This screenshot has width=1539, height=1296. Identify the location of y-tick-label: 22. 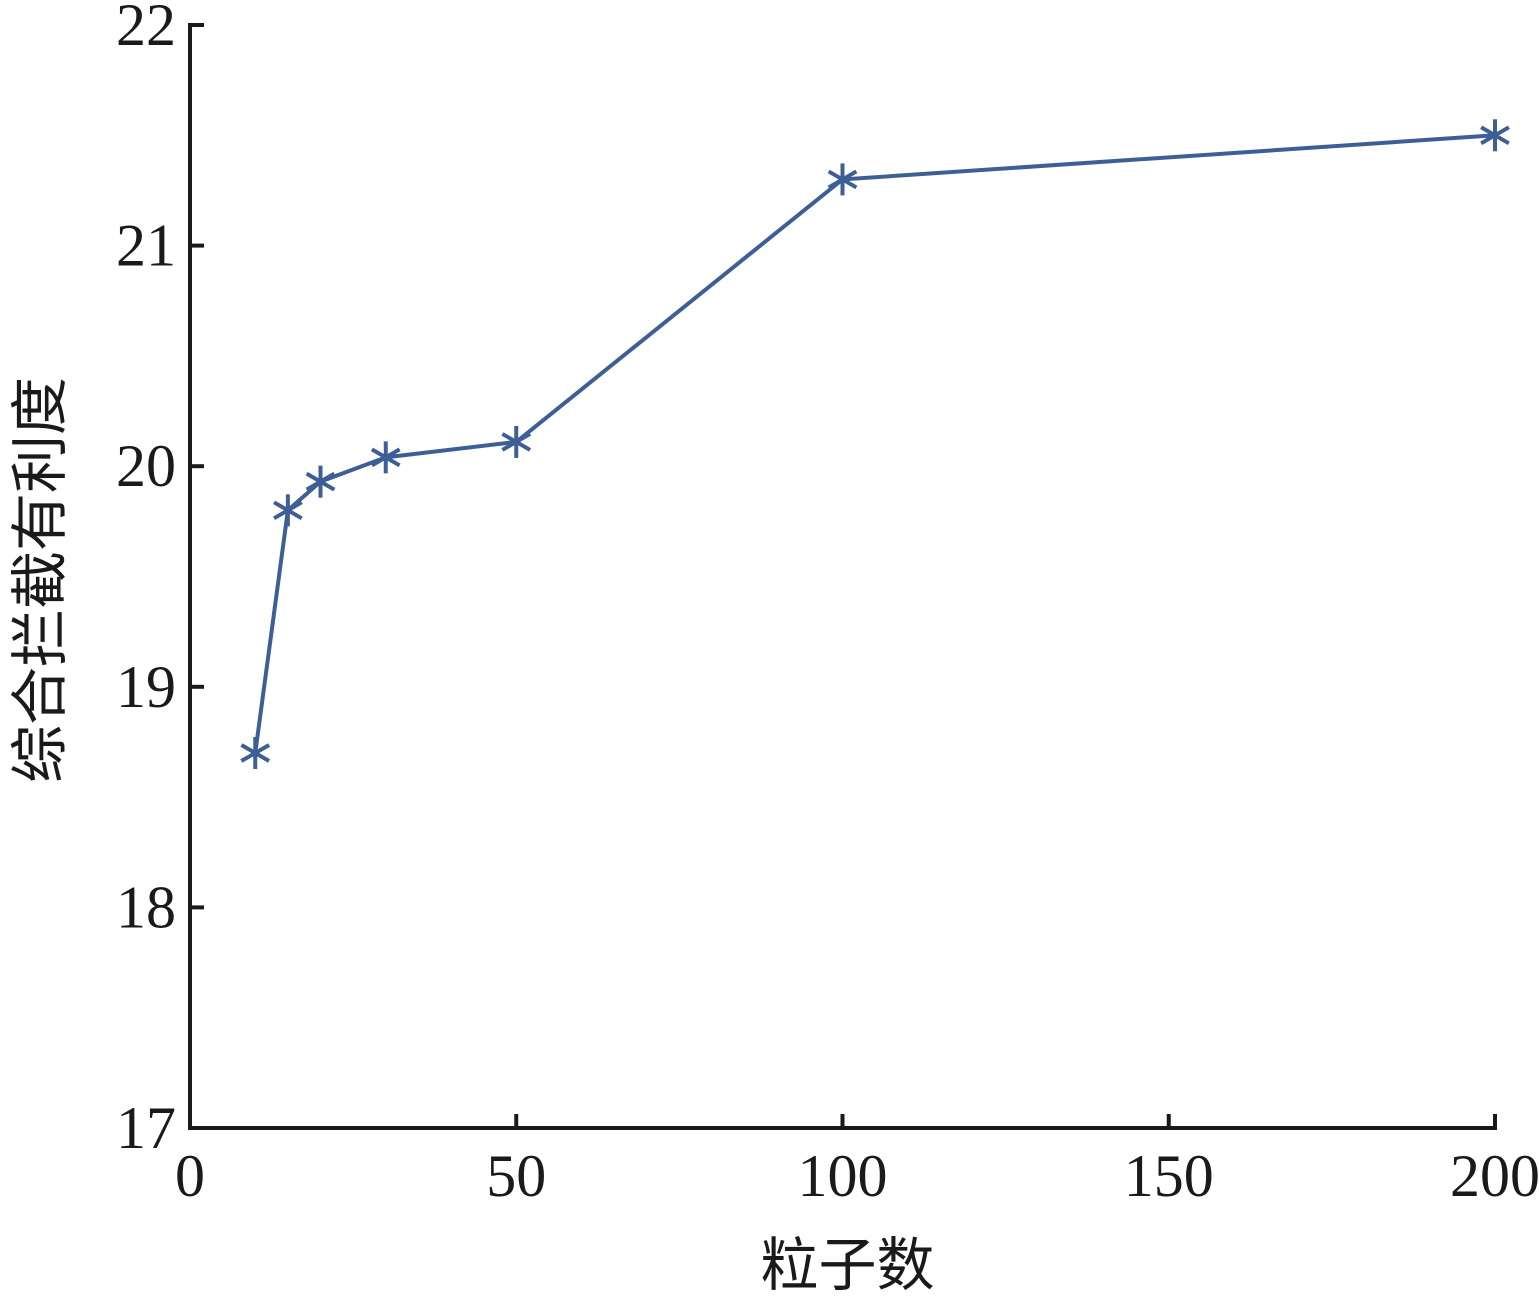
(146, 29).